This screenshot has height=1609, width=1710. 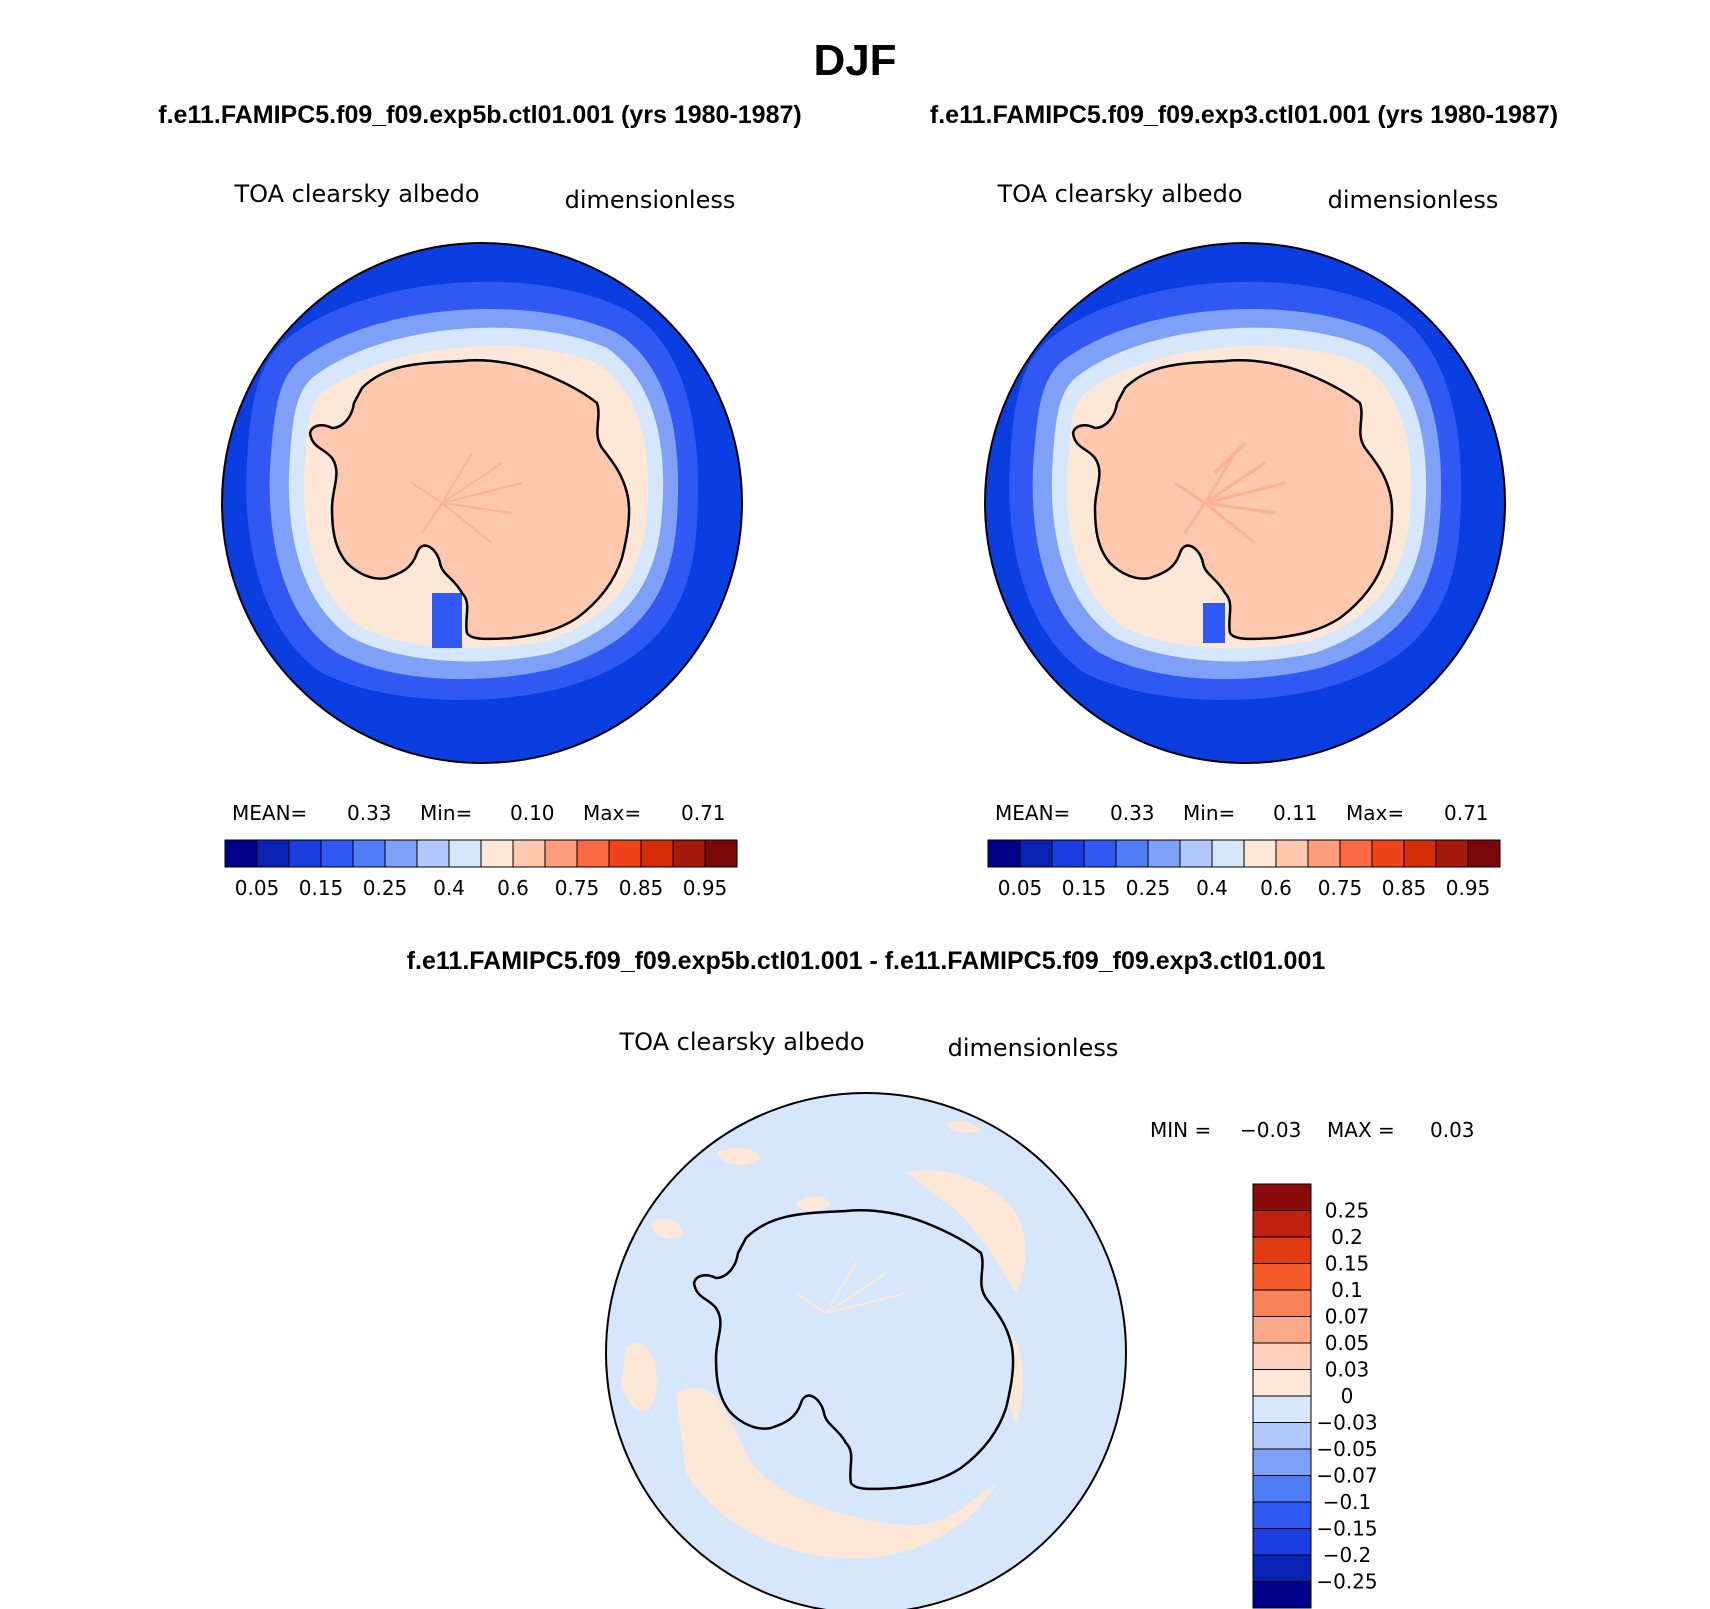 I want to click on colorbar-left: 0.05 0.15 0.25 0.4 0.6 0.75 0.85 0.95, so click(x=481, y=869).